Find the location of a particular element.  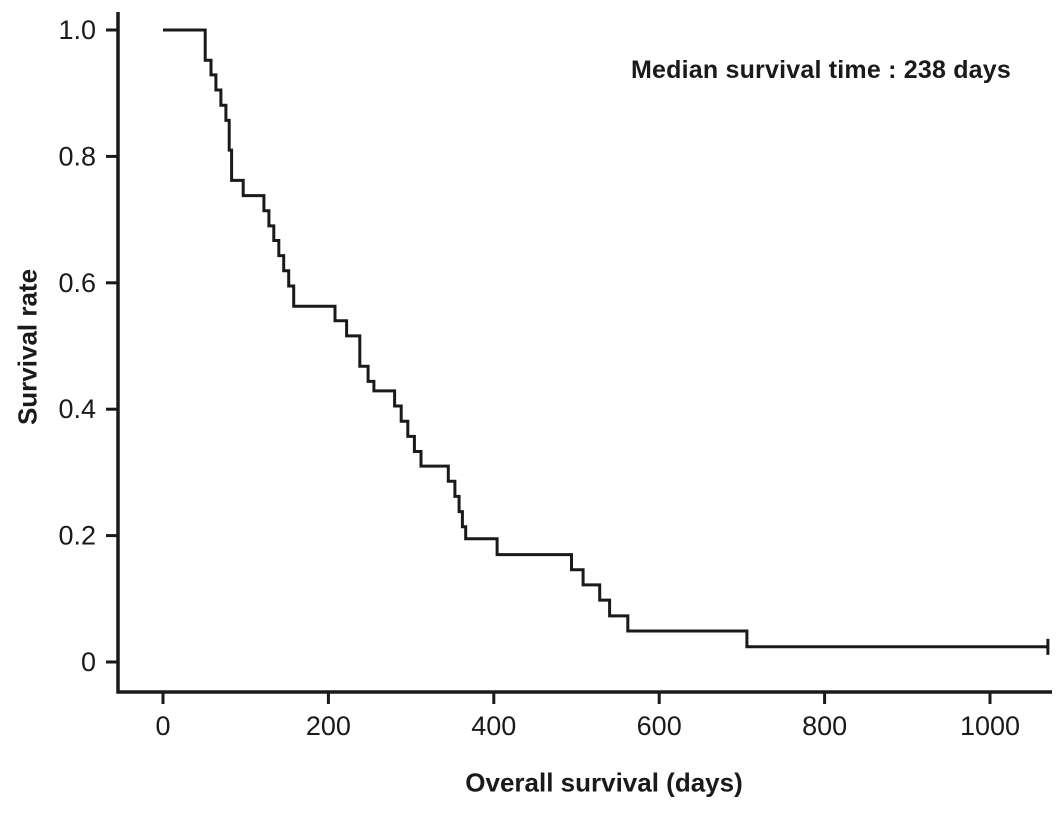

y-tick-label: 0.6 is located at coordinates (77, 283).